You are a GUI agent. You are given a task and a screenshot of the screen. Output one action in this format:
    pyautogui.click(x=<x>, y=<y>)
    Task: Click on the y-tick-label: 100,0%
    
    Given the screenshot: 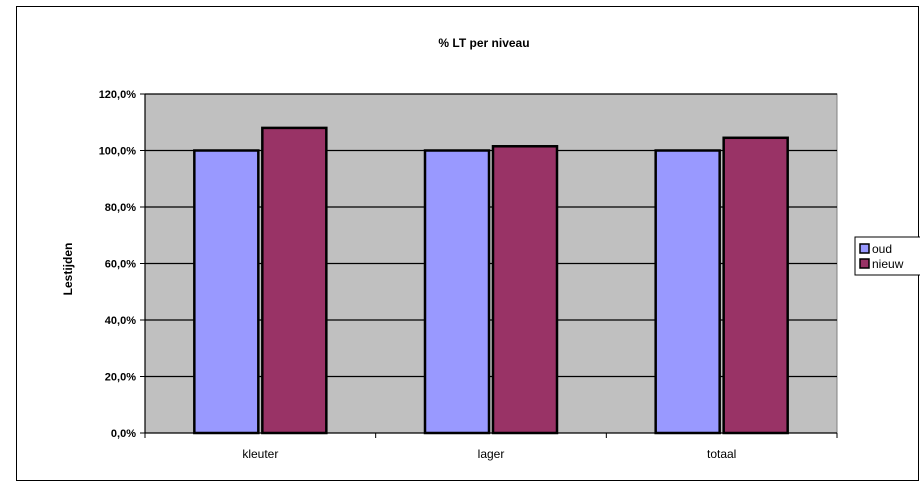 What is the action you would take?
    pyautogui.click(x=118, y=152)
    